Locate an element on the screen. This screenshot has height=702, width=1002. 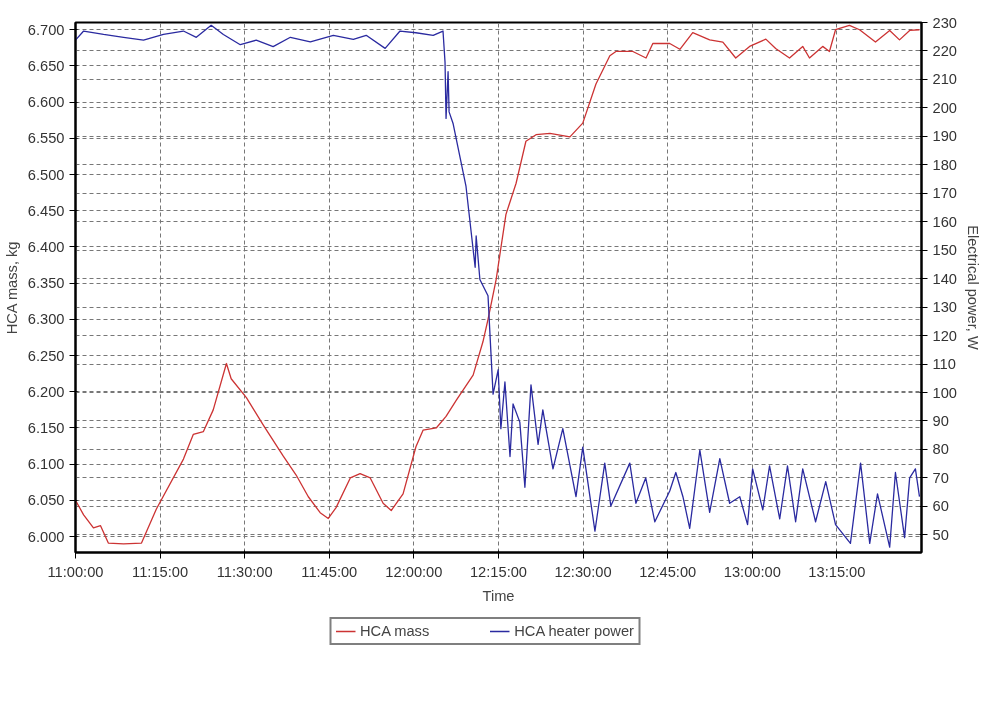
legend-label: HCA heater power is located at coordinates (574, 631).